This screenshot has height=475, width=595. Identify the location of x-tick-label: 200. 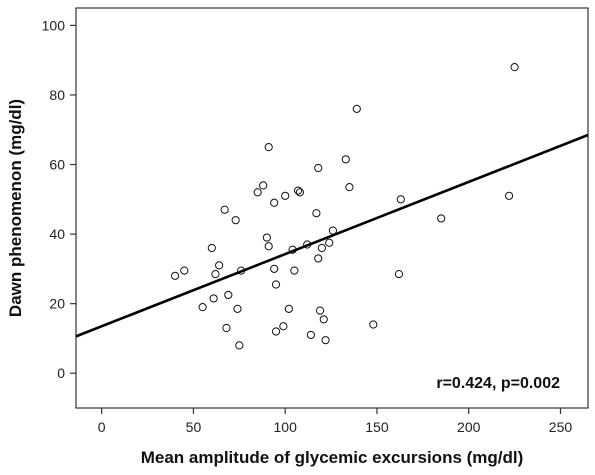
(469, 427).